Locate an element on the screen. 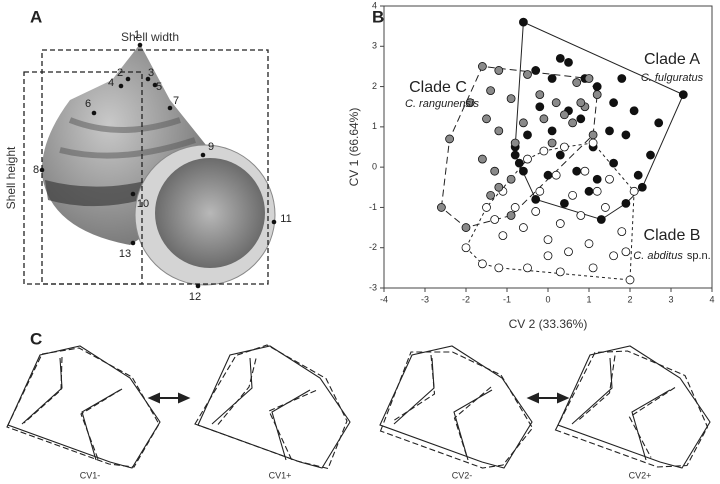  double-arrow is located at coordinates (169, 398).